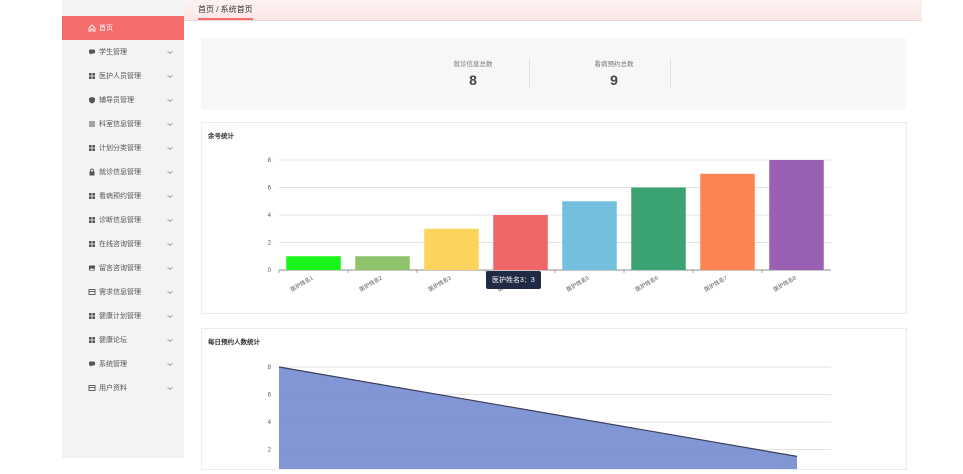  What do you see at coordinates (113, 388) in the screenshot?
I see `sidebar-item-label: 用户资料` at bounding box center [113, 388].